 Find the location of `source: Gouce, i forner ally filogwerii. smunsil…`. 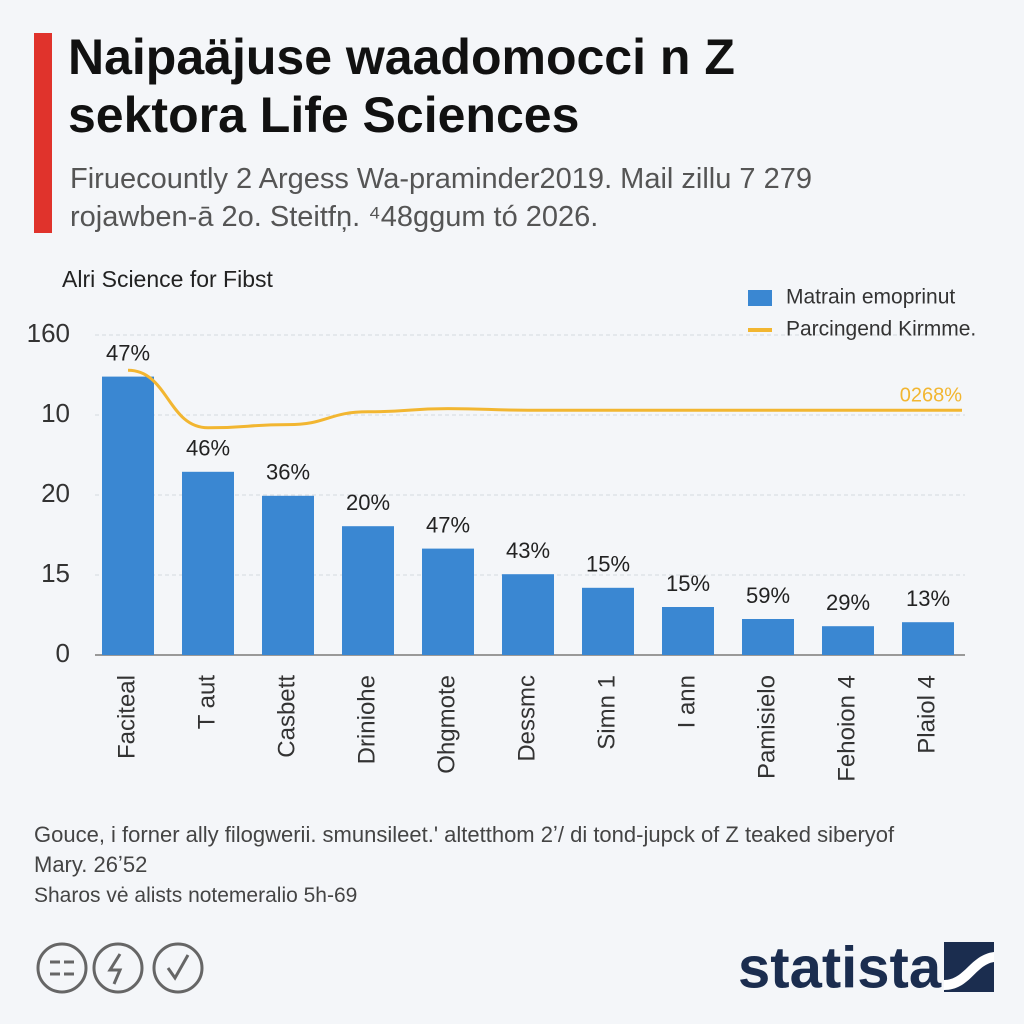

source: Gouce, i forner ally filogwerii. smunsil… is located at coordinates (464, 849).